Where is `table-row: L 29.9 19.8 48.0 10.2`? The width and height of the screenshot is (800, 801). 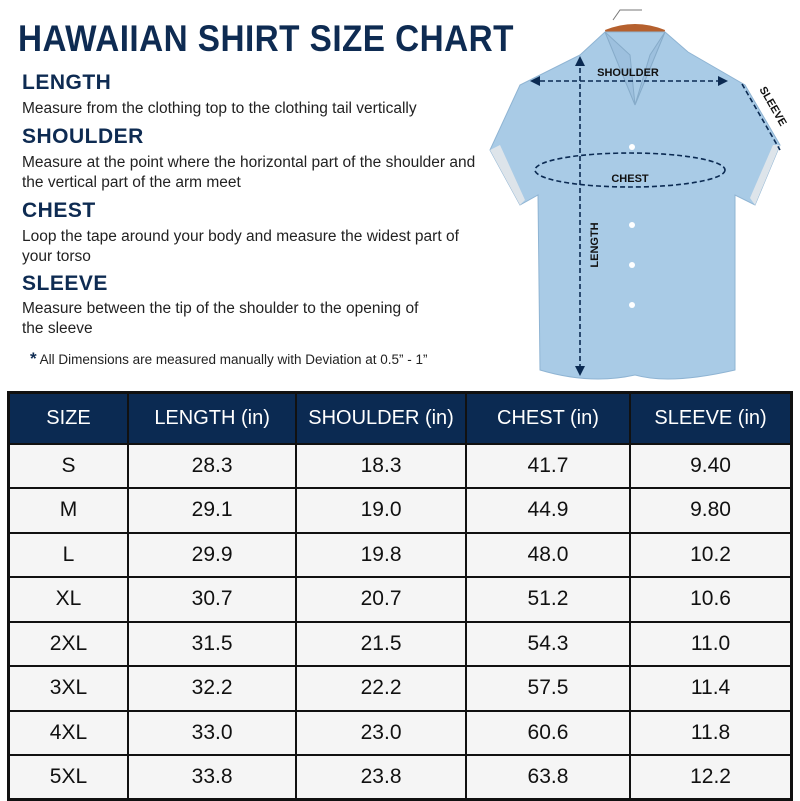
table-row: L 29.9 19.8 48.0 10.2 is located at coordinates (400, 554).